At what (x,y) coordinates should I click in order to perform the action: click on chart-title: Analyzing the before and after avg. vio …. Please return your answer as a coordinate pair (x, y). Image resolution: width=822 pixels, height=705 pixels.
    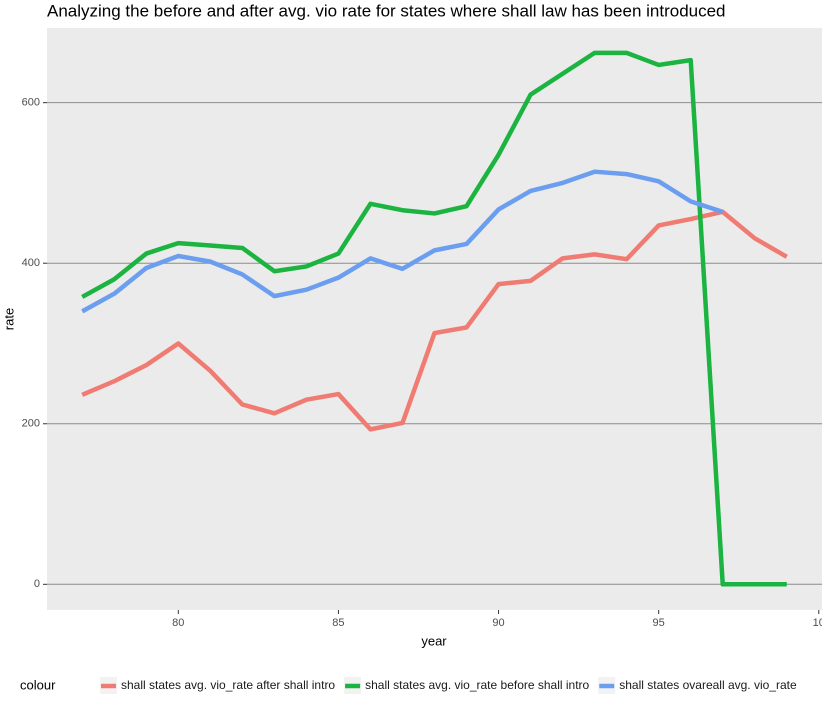
    Looking at the image, I should click on (386, 10).